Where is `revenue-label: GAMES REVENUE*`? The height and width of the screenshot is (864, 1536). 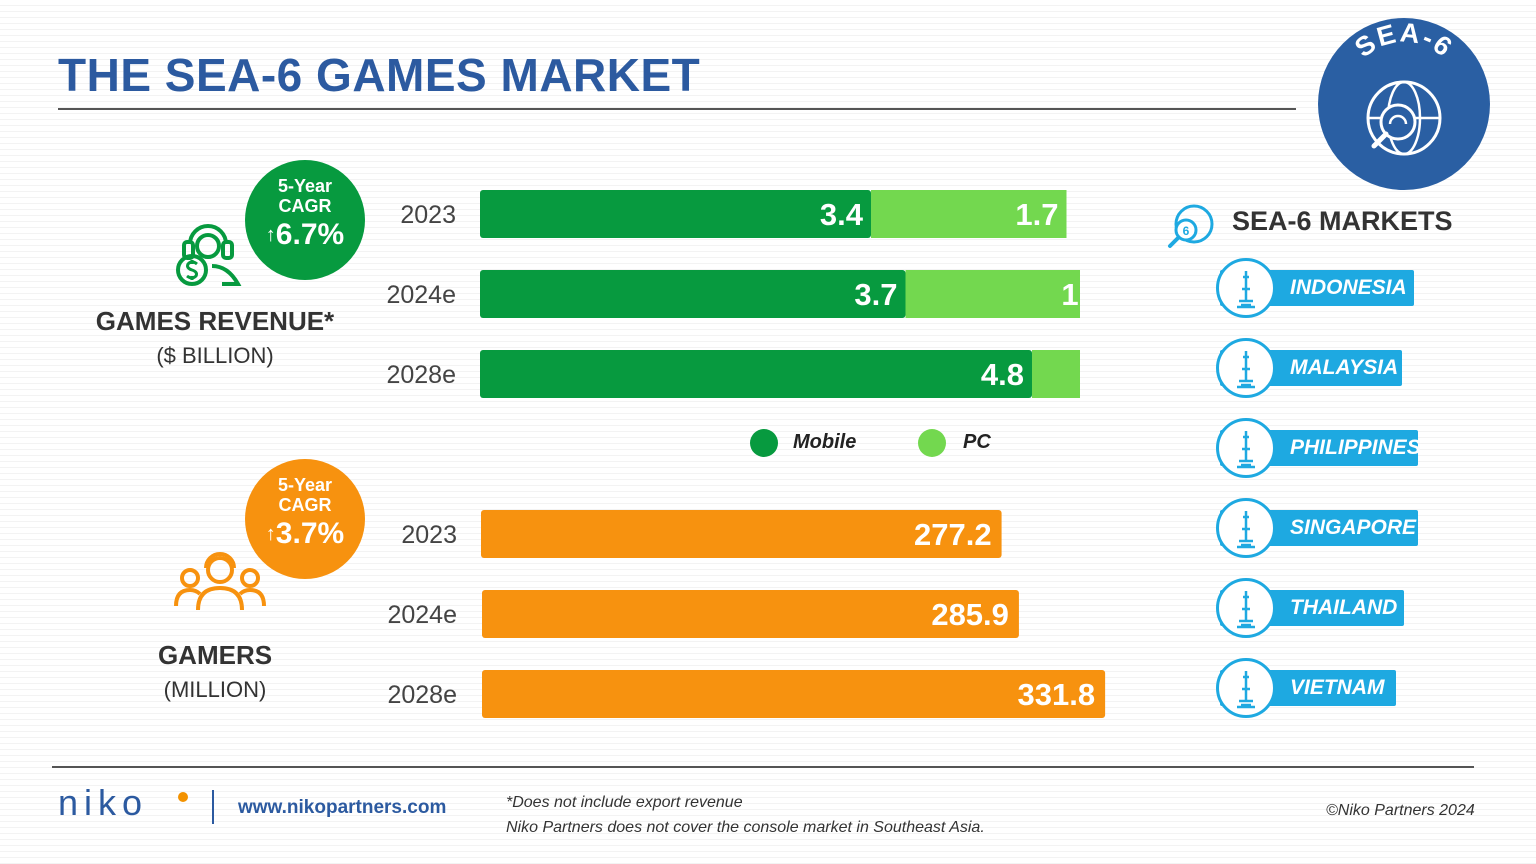 revenue-label: GAMES REVENUE* is located at coordinates (215, 321).